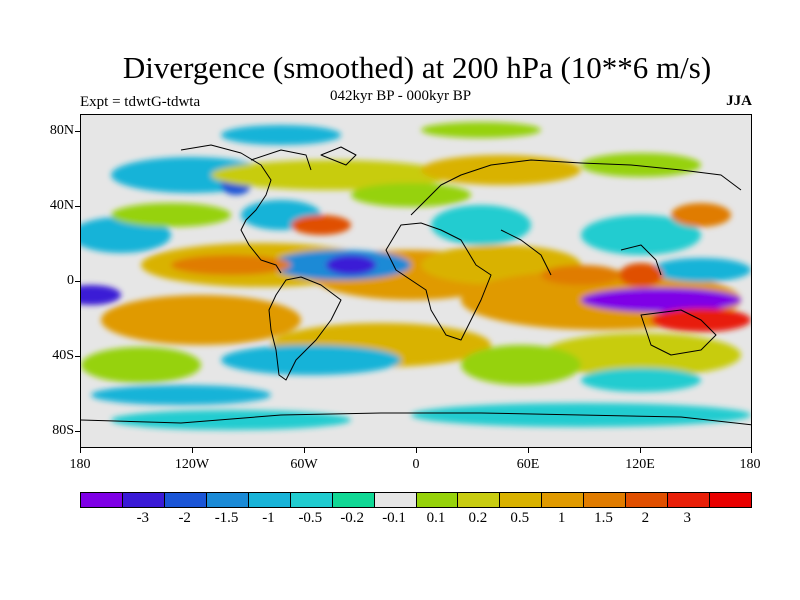 The height and width of the screenshot is (600, 800). What do you see at coordinates (528, 464) in the screenshot?
I see `x-tick-label: 60E` at bounding box center [528, 464].